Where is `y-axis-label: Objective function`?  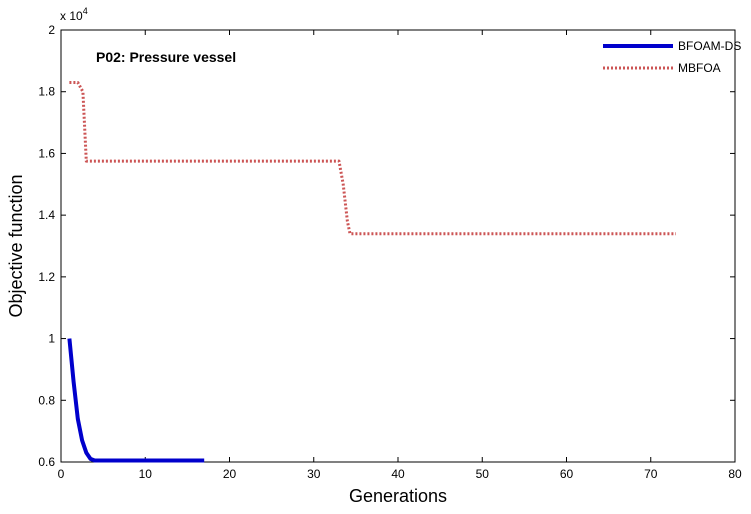
y-axis-label: Objective function is located at coordinates (16, 245).